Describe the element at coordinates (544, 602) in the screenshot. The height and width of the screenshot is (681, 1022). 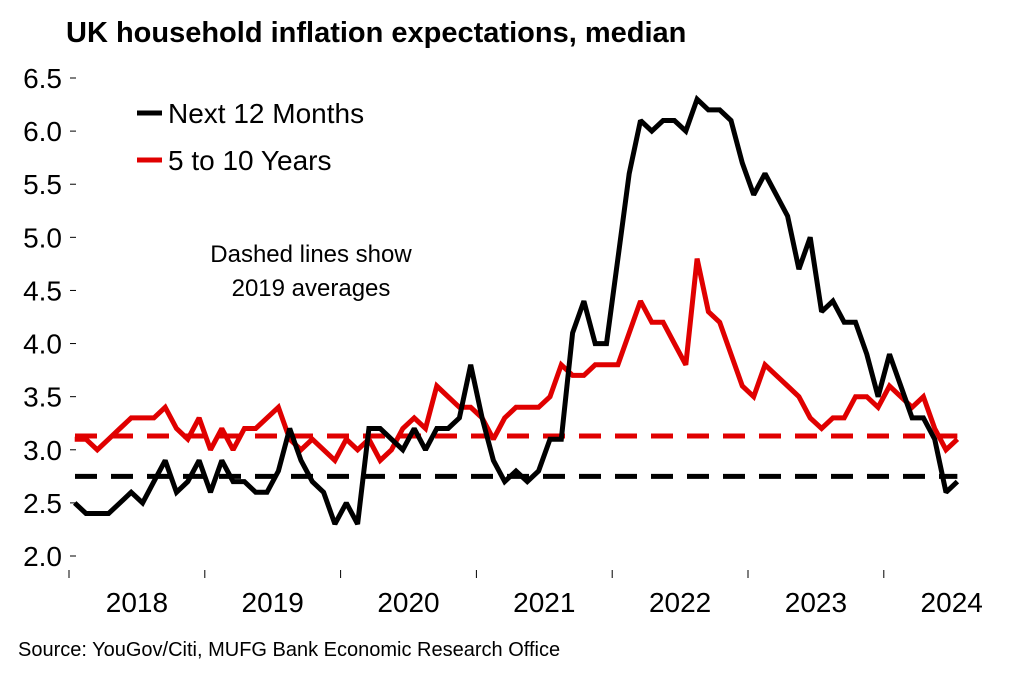
I see `x-tick-label: 2021` at that location.